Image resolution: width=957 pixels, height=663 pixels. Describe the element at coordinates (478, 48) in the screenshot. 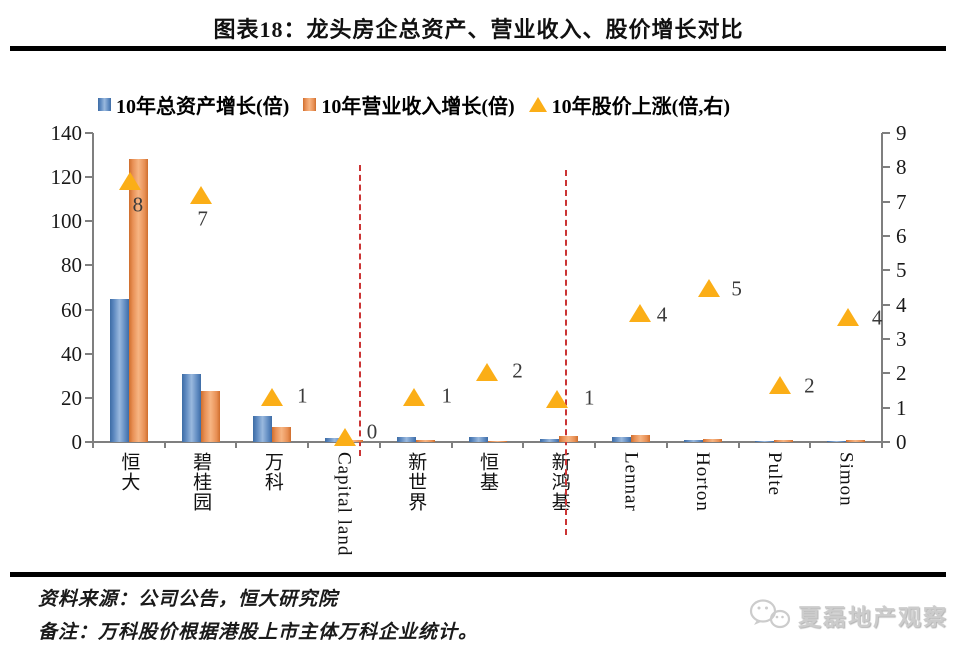

I see `top-divider` at that location.